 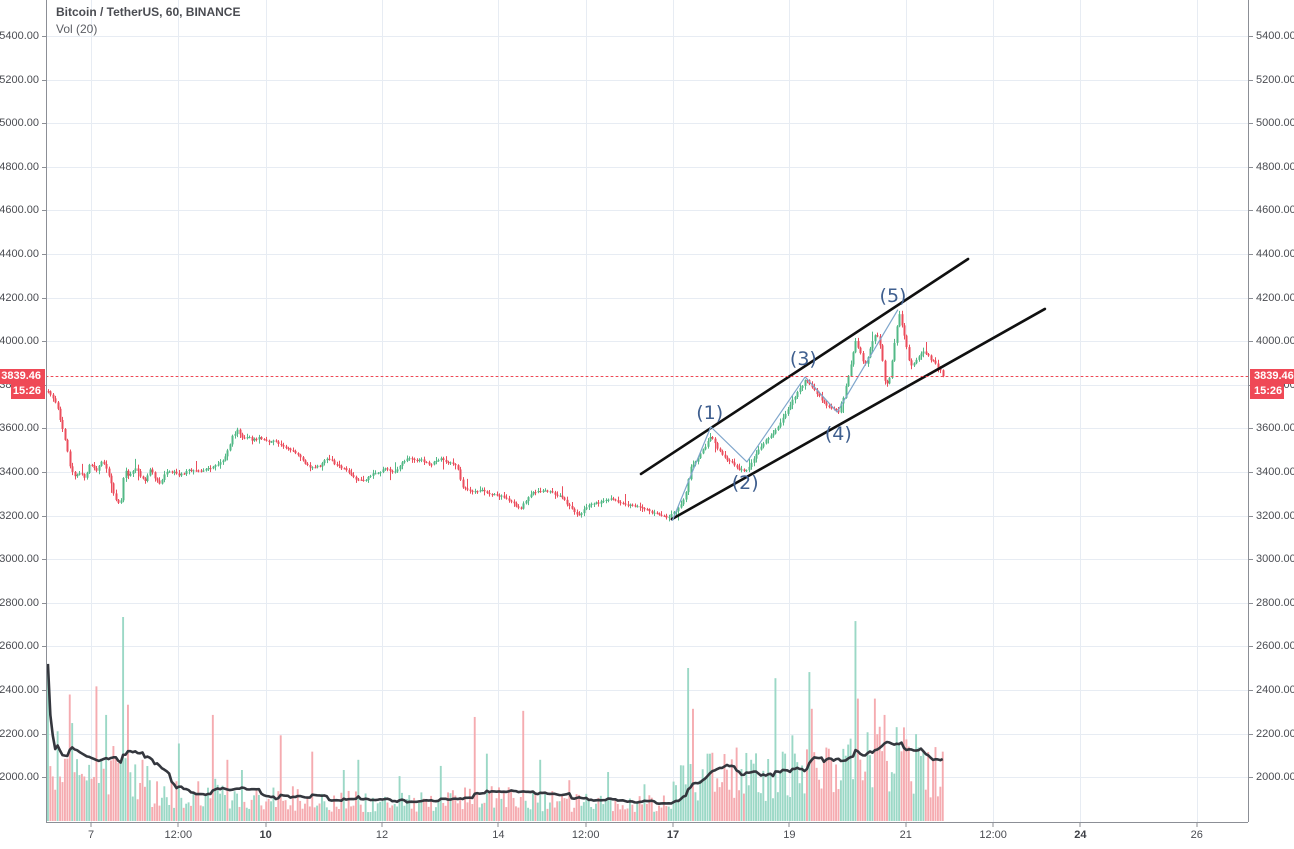 What do you see at coordinates (91, 835) in the screenshot?
I see `time-tick-label: 7` at bounding box center [91, 835].